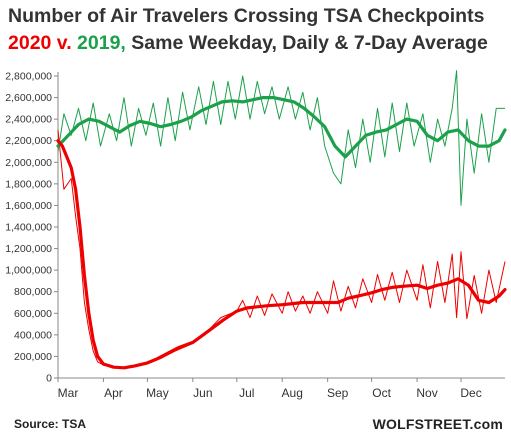  I want to click on y-tick-label: 2,200,000, so click(28, 141).